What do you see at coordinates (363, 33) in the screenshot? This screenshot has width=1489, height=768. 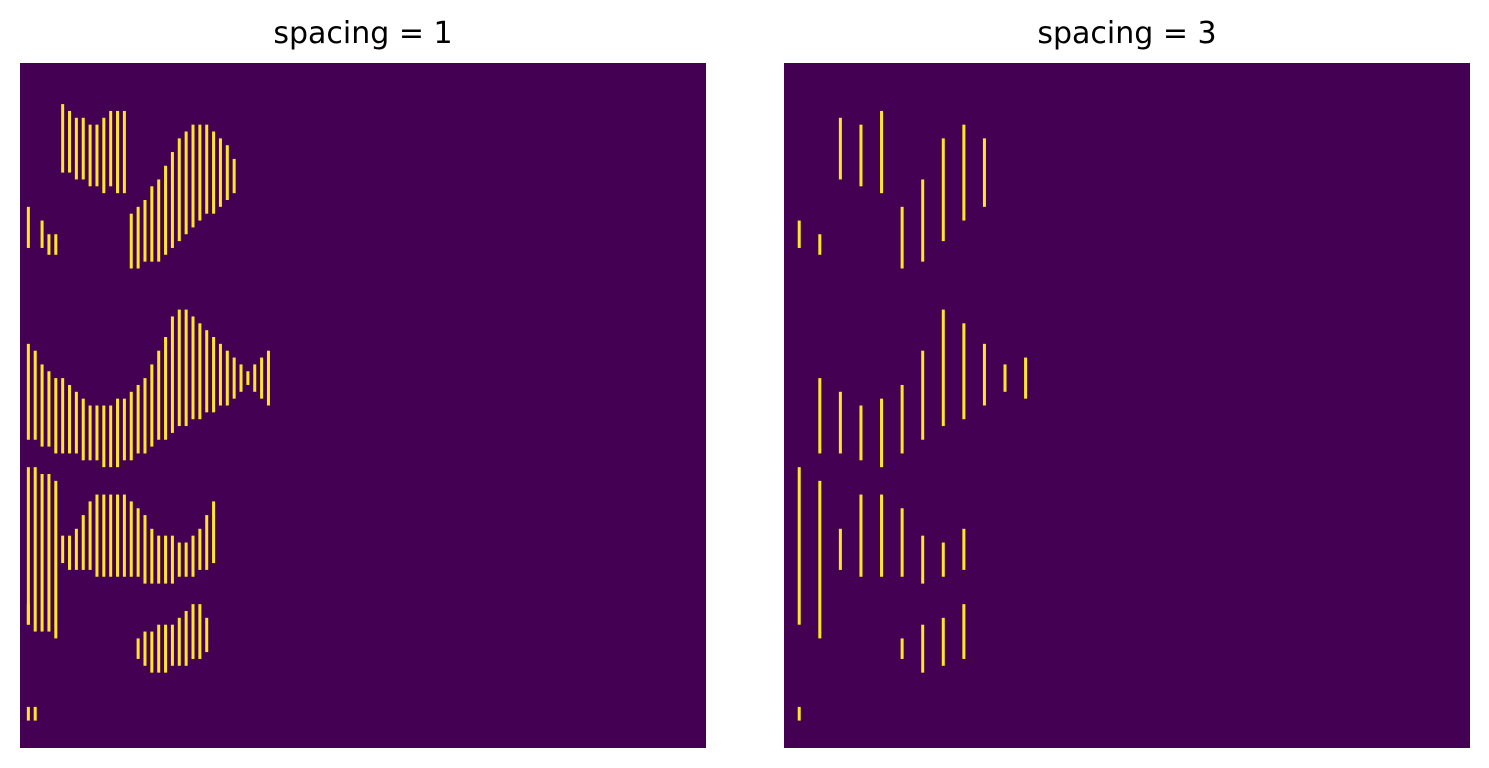 I see `panel-title-left: spacing = 1` at bounding box center [363, 33].